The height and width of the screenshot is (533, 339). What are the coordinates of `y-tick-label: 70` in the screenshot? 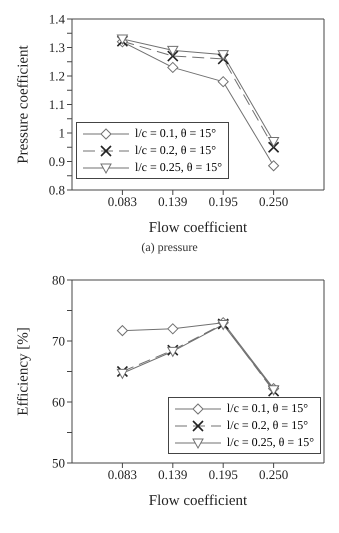 It's located at (58, 341).